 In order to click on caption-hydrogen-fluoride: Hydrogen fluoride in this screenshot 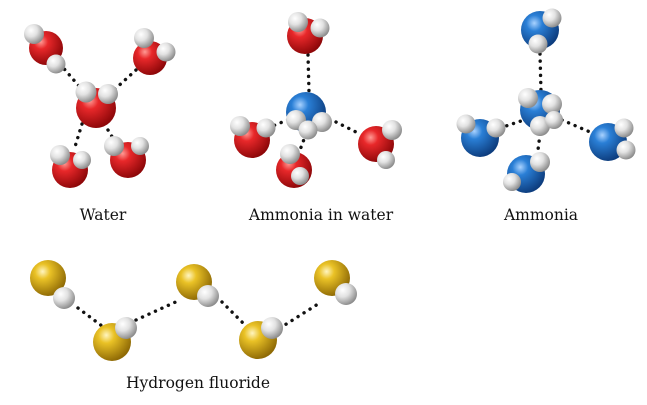, I will do `click(198, 383)`.